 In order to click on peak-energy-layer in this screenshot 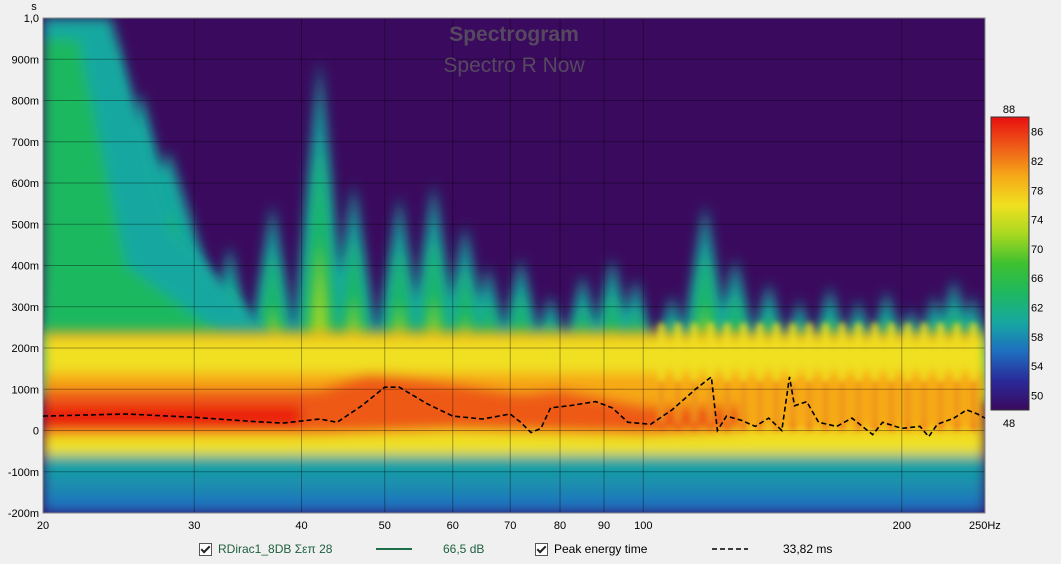, I will do `click(514, 407)`.